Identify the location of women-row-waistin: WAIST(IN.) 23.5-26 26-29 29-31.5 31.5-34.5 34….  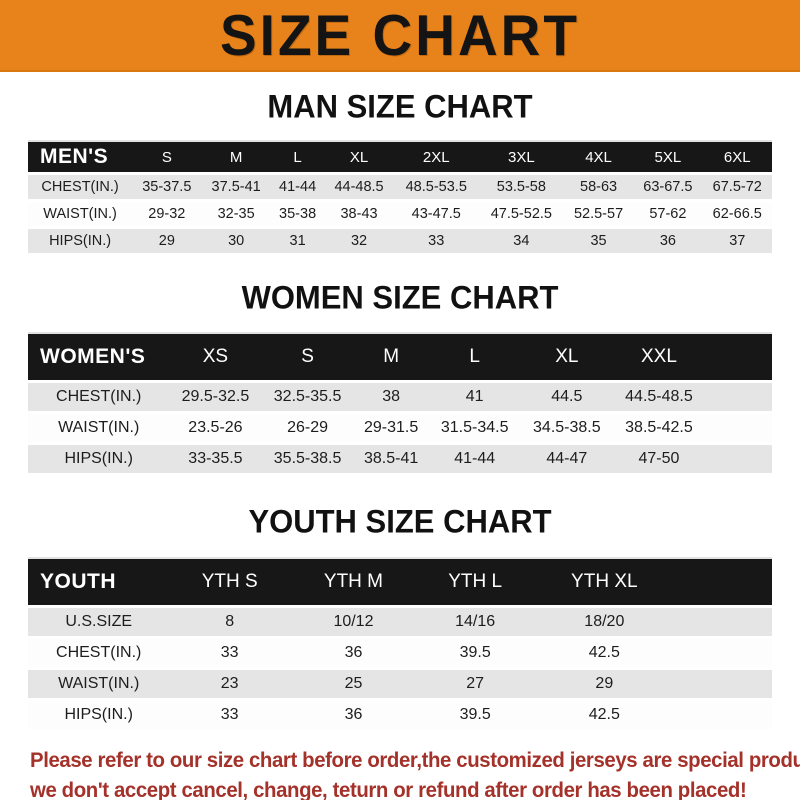
(400, 426).